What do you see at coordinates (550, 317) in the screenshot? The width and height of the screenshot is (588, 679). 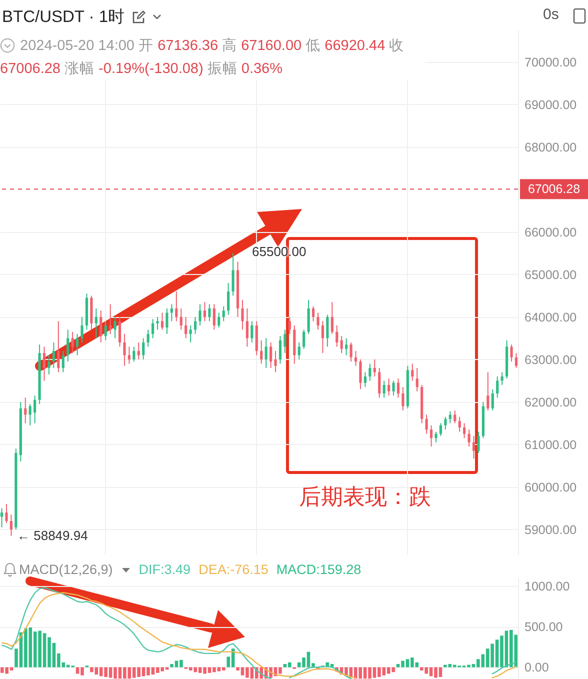 I see `y-tick-label: 64000.00` at bounding box center [550, 317].